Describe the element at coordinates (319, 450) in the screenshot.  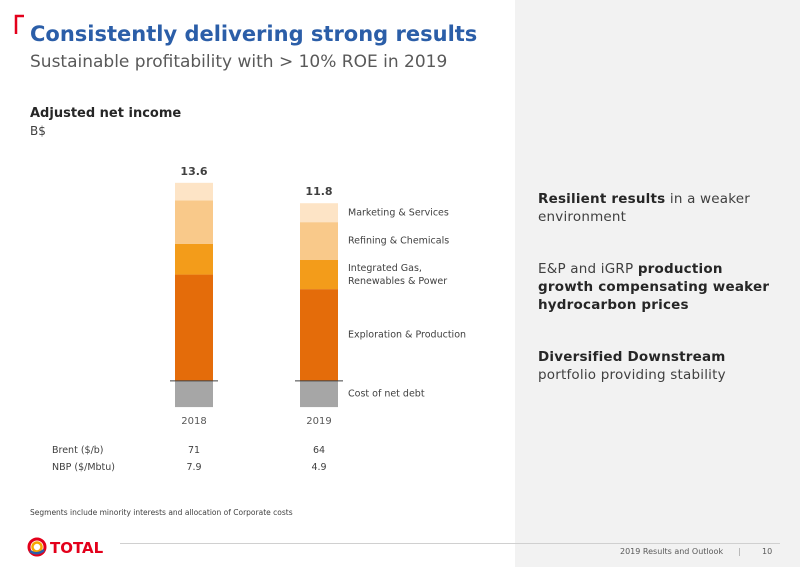
I see `table-cell: 64` at that location.